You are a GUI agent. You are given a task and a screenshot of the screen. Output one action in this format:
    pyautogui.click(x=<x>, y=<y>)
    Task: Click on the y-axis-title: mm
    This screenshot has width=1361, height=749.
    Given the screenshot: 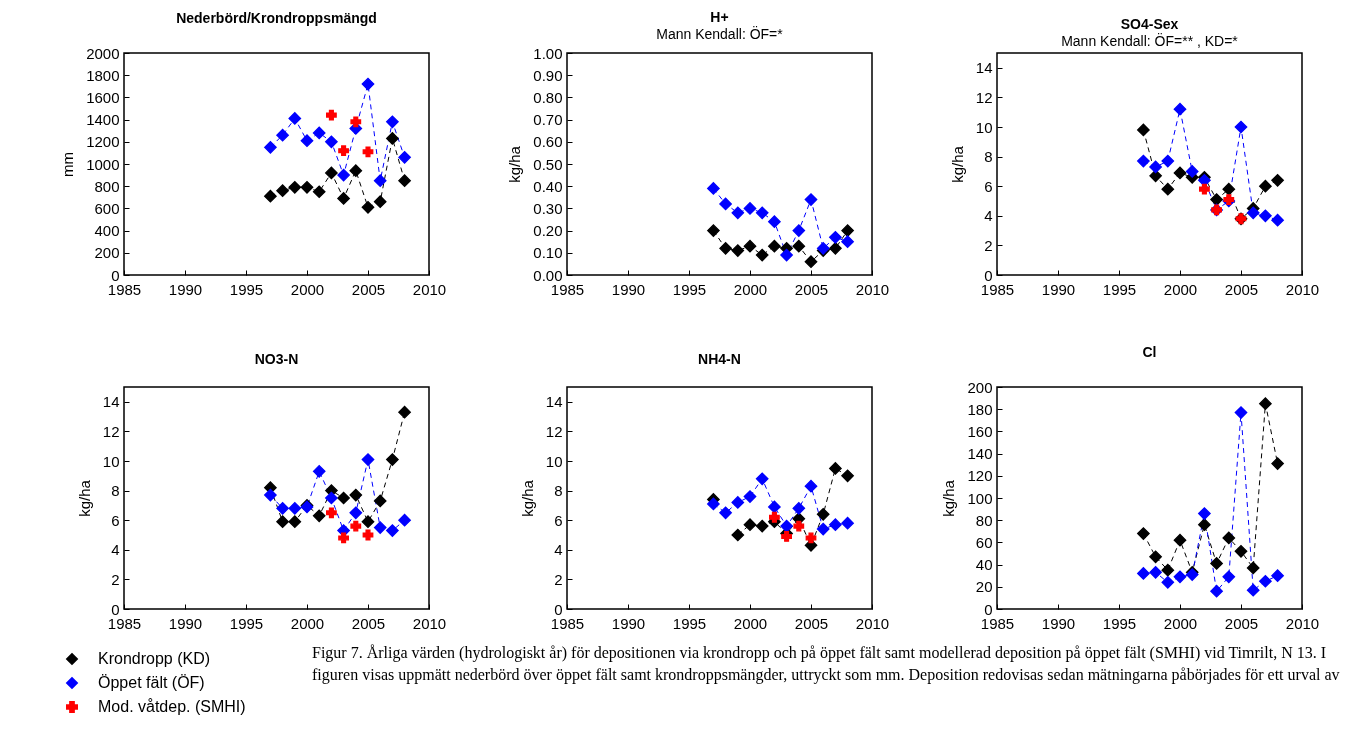 What is the action you would take?
    pyautogui.click(x=68, y=164)
    